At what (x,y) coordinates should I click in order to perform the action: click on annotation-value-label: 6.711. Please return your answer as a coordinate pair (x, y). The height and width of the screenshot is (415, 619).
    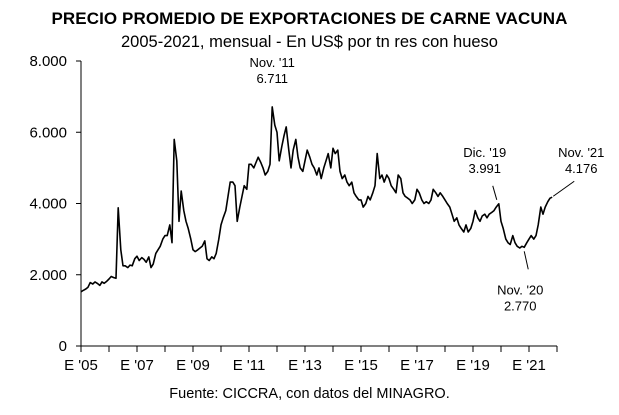
    Looking at the image, I should click on (272, 78).